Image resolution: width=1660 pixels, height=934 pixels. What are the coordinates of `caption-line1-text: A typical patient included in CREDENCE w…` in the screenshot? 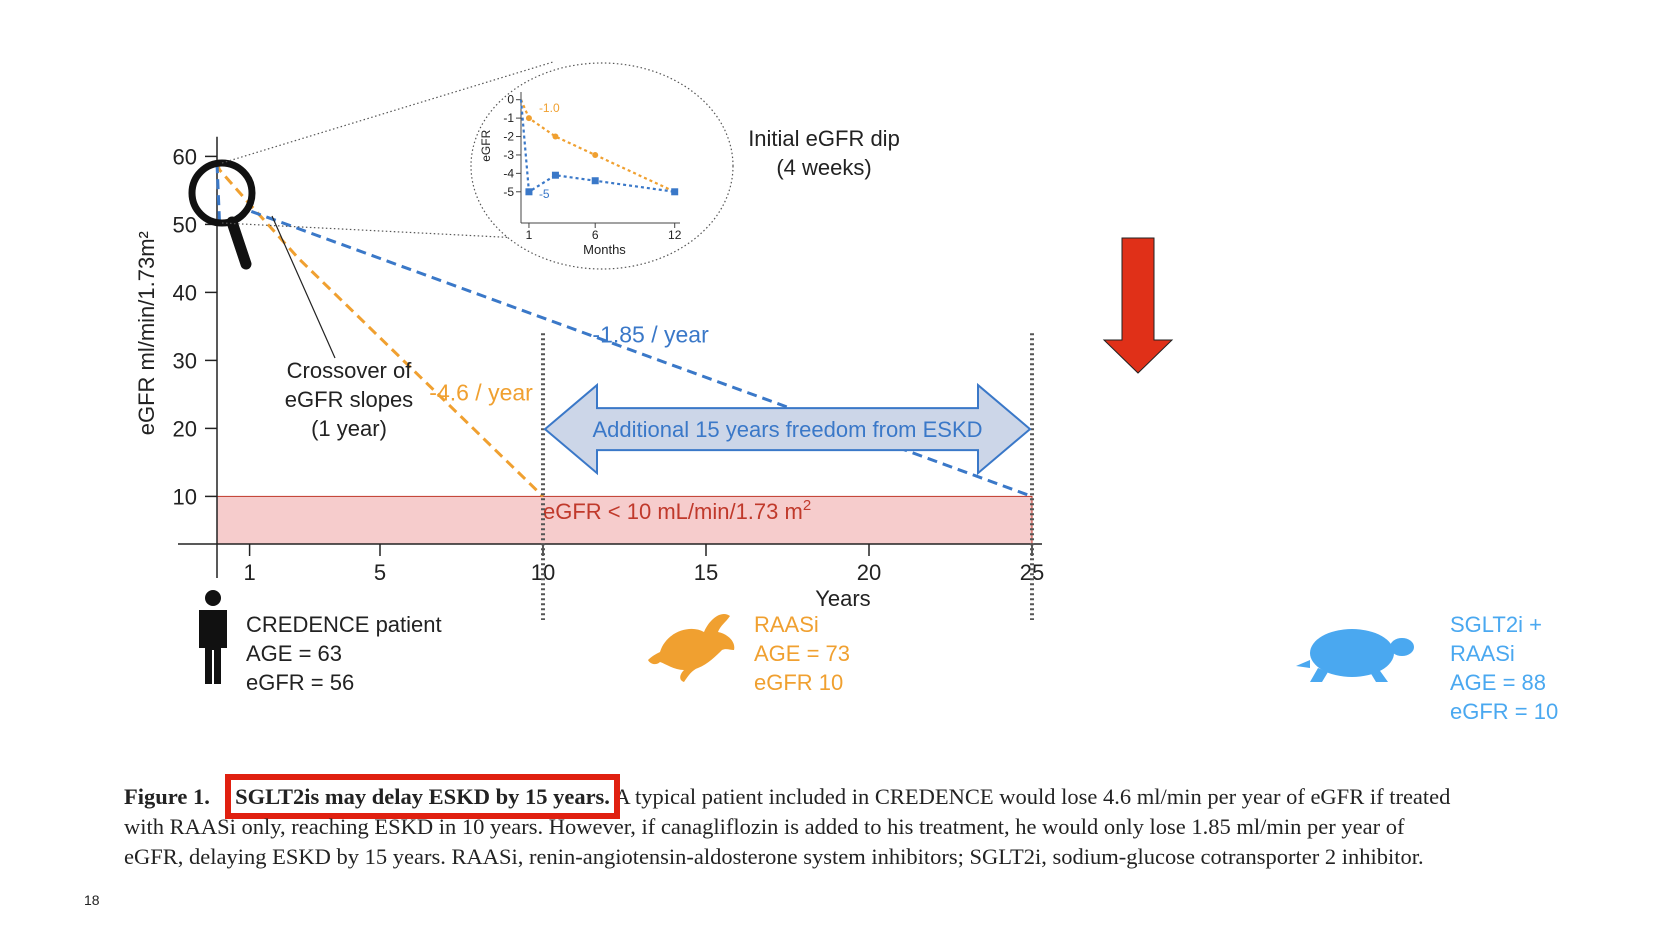 It's located at (1030, 796).